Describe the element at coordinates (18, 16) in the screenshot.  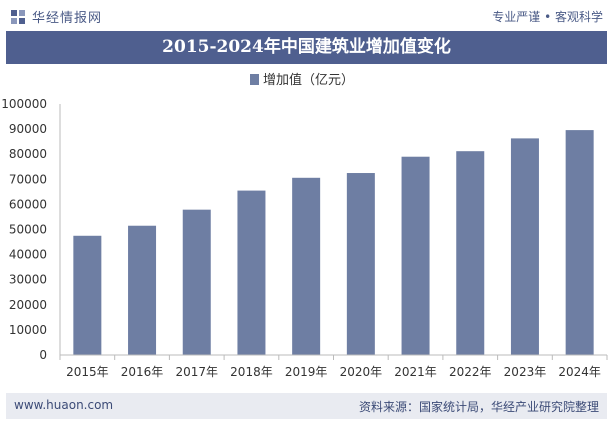
I see `huajing-logo-icon` at that location.